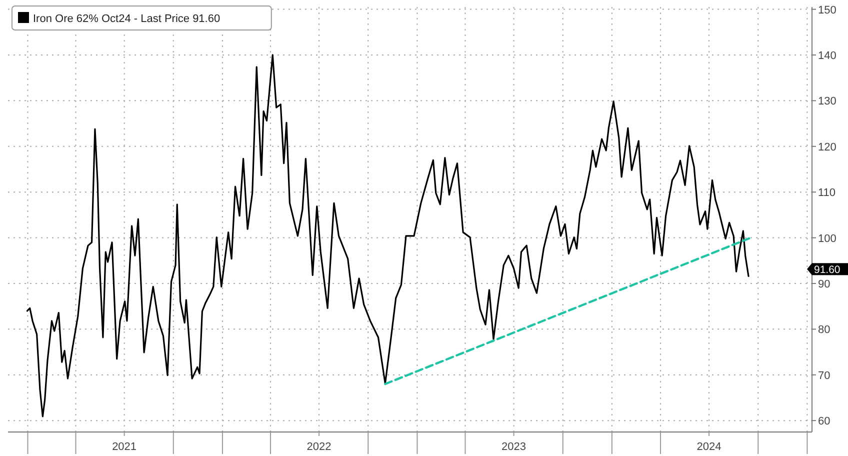 The height and width of the screenshot is (456, 848). Describe the element at coordinates (709, 447) in the screenshot. I see `x-tick-label: 2024` at that location.